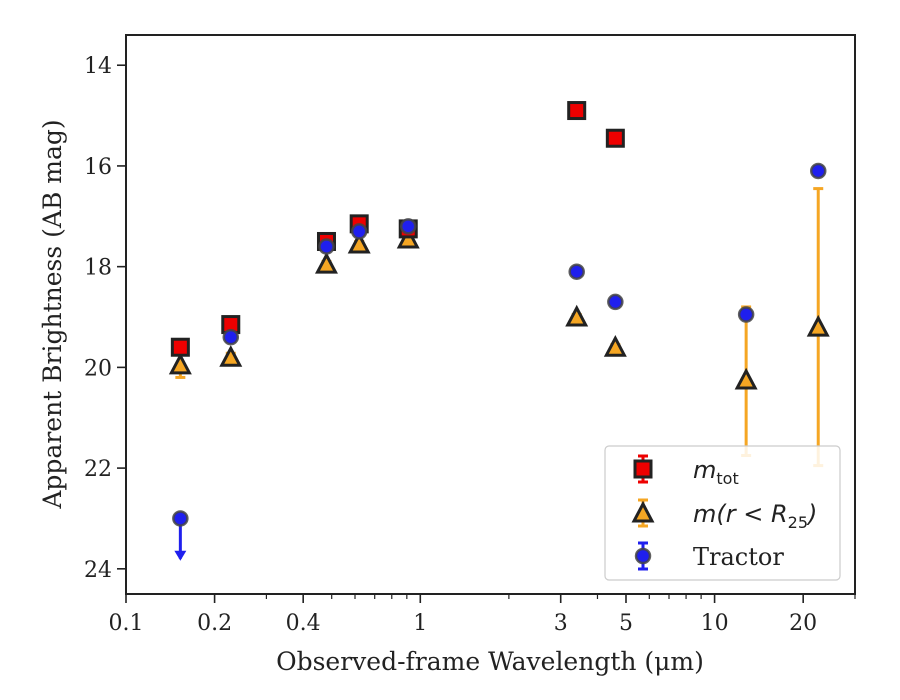  Describe the element at coordinates (214, 623) in the screenshot. I see `x-tick-label: 0.2` at that location.